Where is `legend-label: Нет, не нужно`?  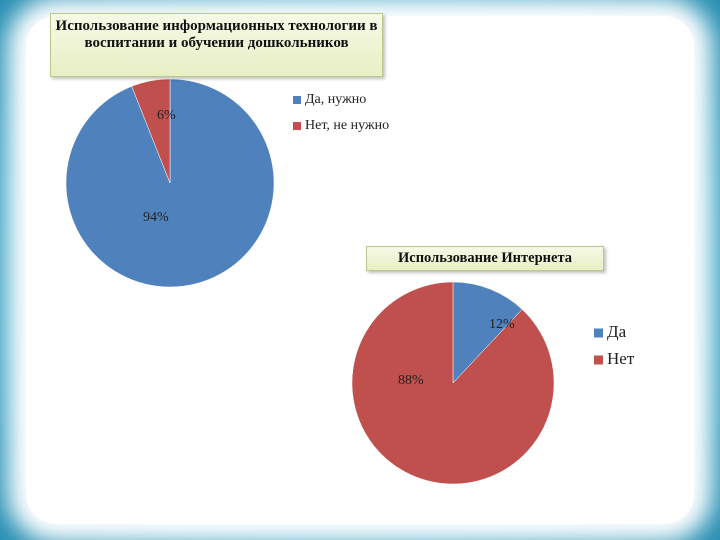
legend-label: Нет, не нужно is located at coordinates (347, 125).